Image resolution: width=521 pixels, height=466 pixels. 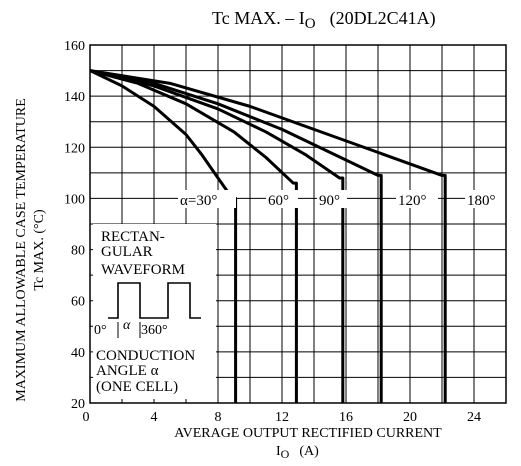 What do you see at coordinates (78, 251) in the screenshot?
I see `y-tick-label: 80` at bounding box center [78, 251].